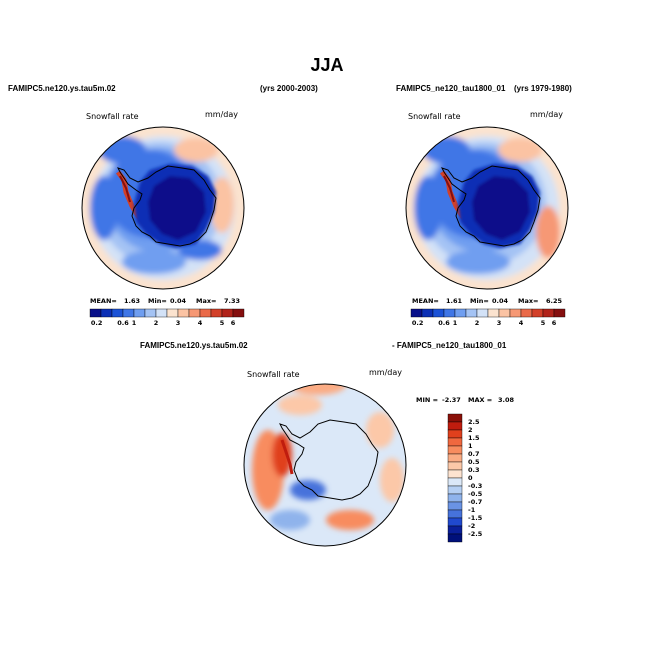 This screenshot has width=654, height=654. Describe the element at coordinates (479, 301) in the screenshot. I see `panel2-min-label: Min=` at that location.